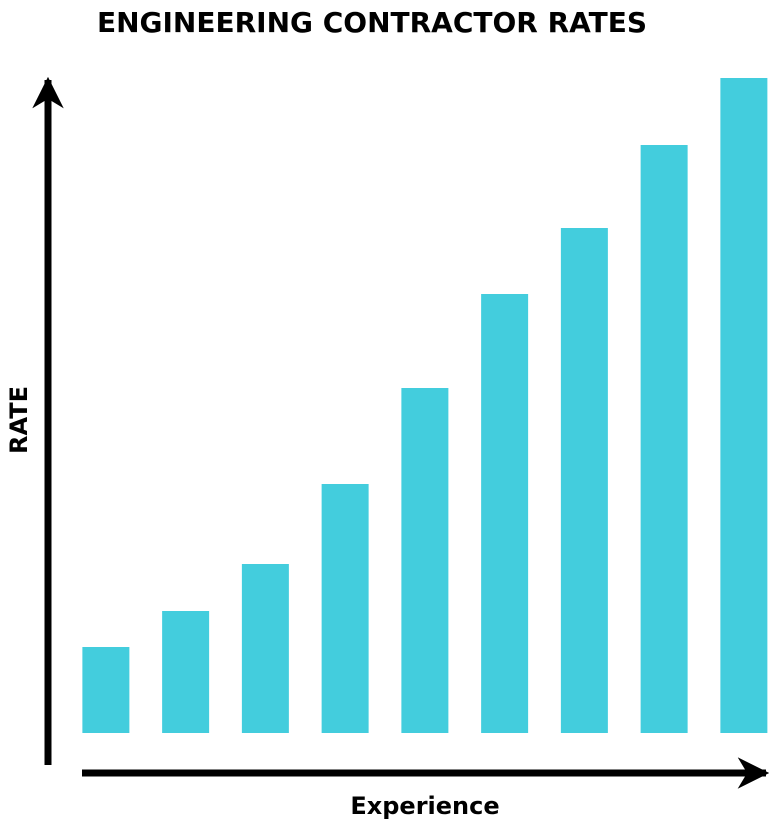  I want to click on x-axis-label: Experience, so click(424, 806).